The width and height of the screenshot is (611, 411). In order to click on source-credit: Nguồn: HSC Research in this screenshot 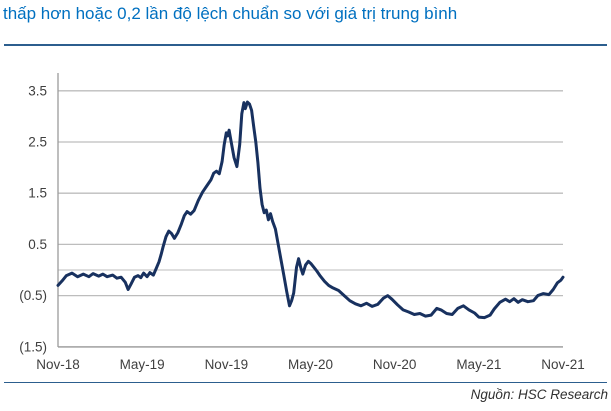, I will do `click(539, 394)`.